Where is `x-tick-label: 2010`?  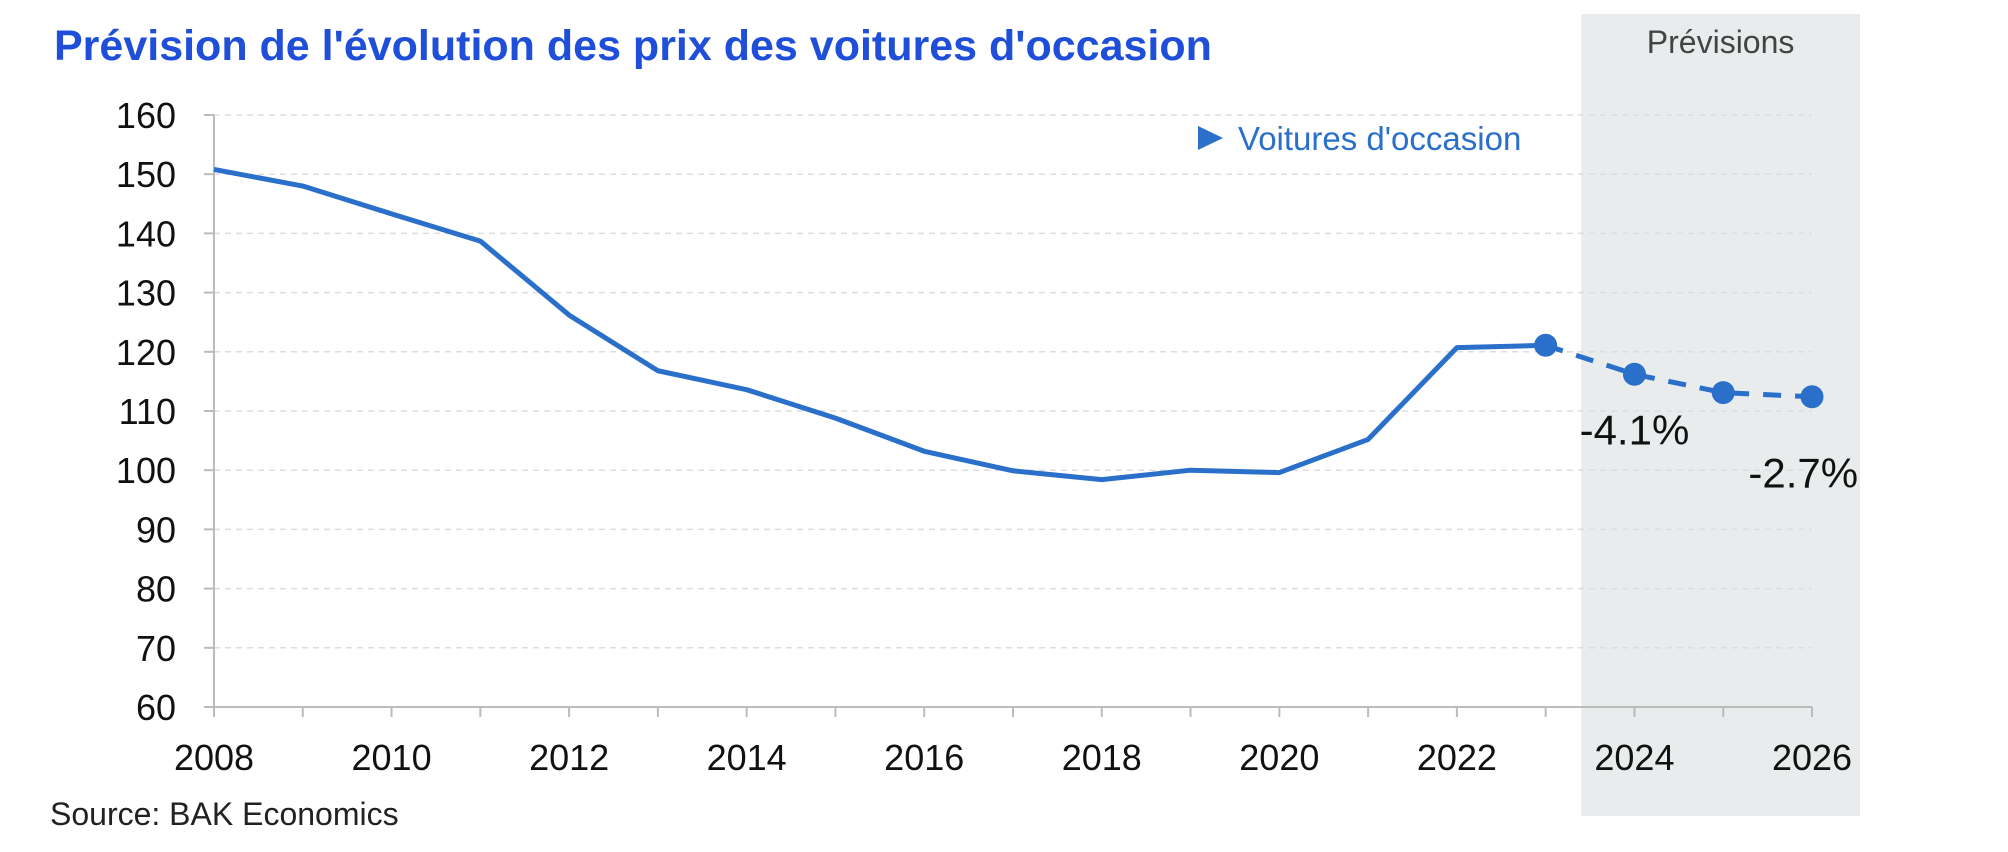
x-tick-label: 2010 is located at coordinates (392, 757).